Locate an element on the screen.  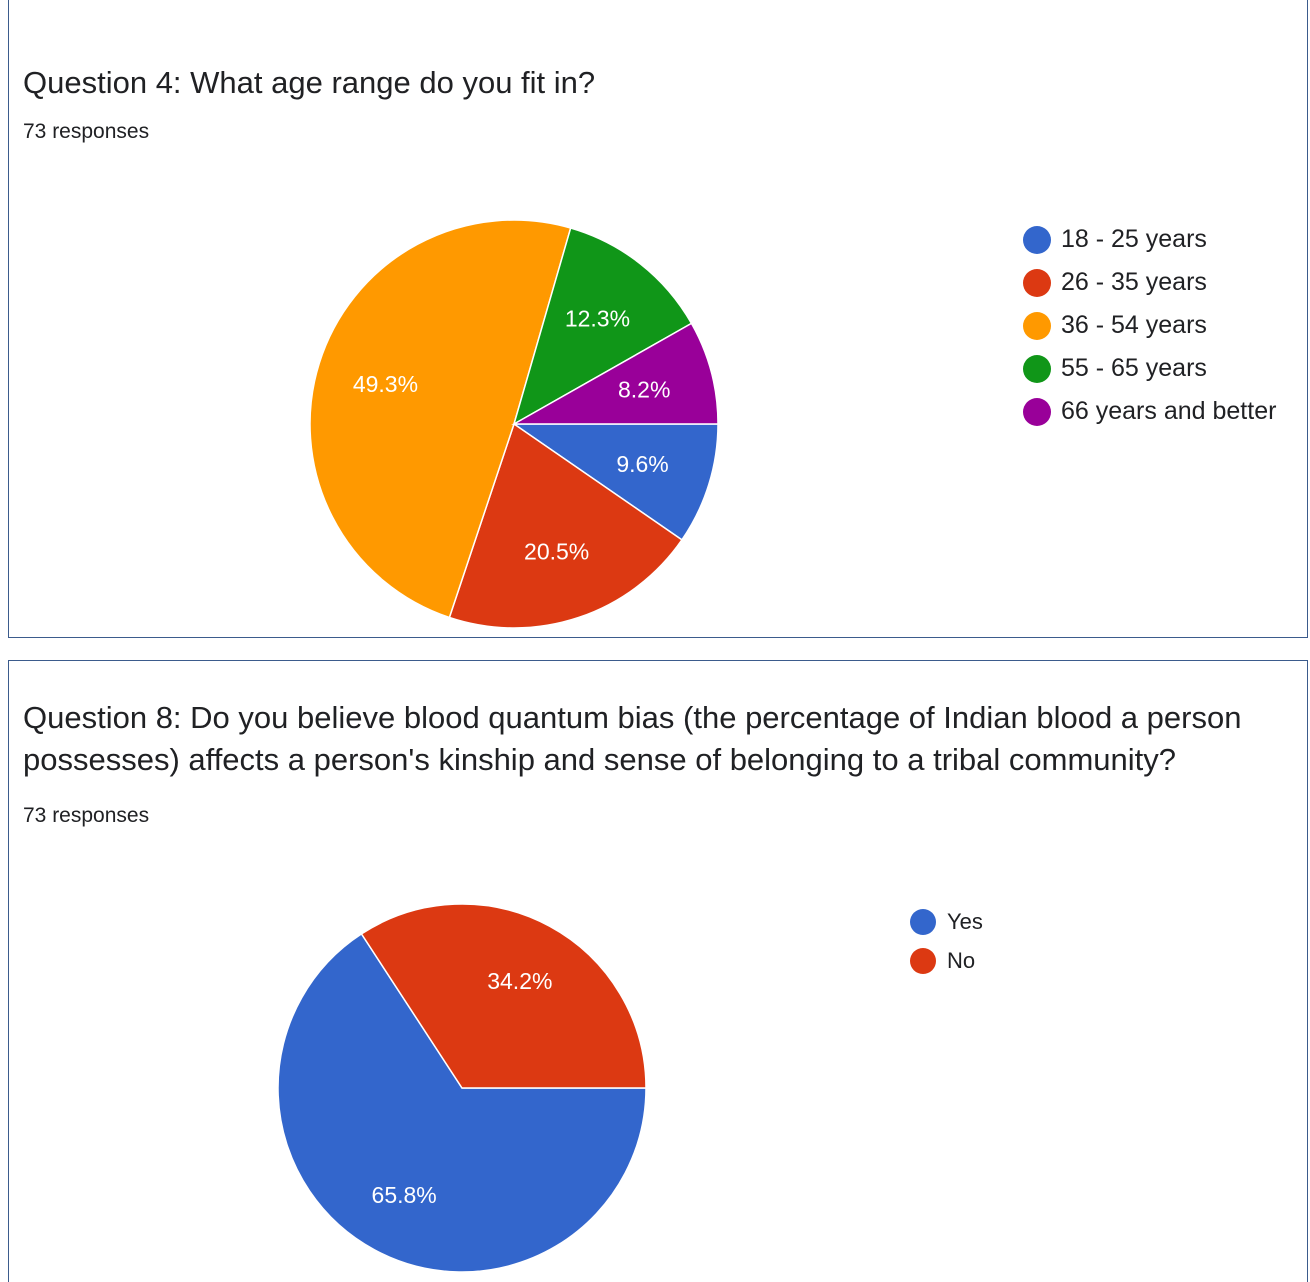
legend-item: Yes is located at coordinates (946, 921).